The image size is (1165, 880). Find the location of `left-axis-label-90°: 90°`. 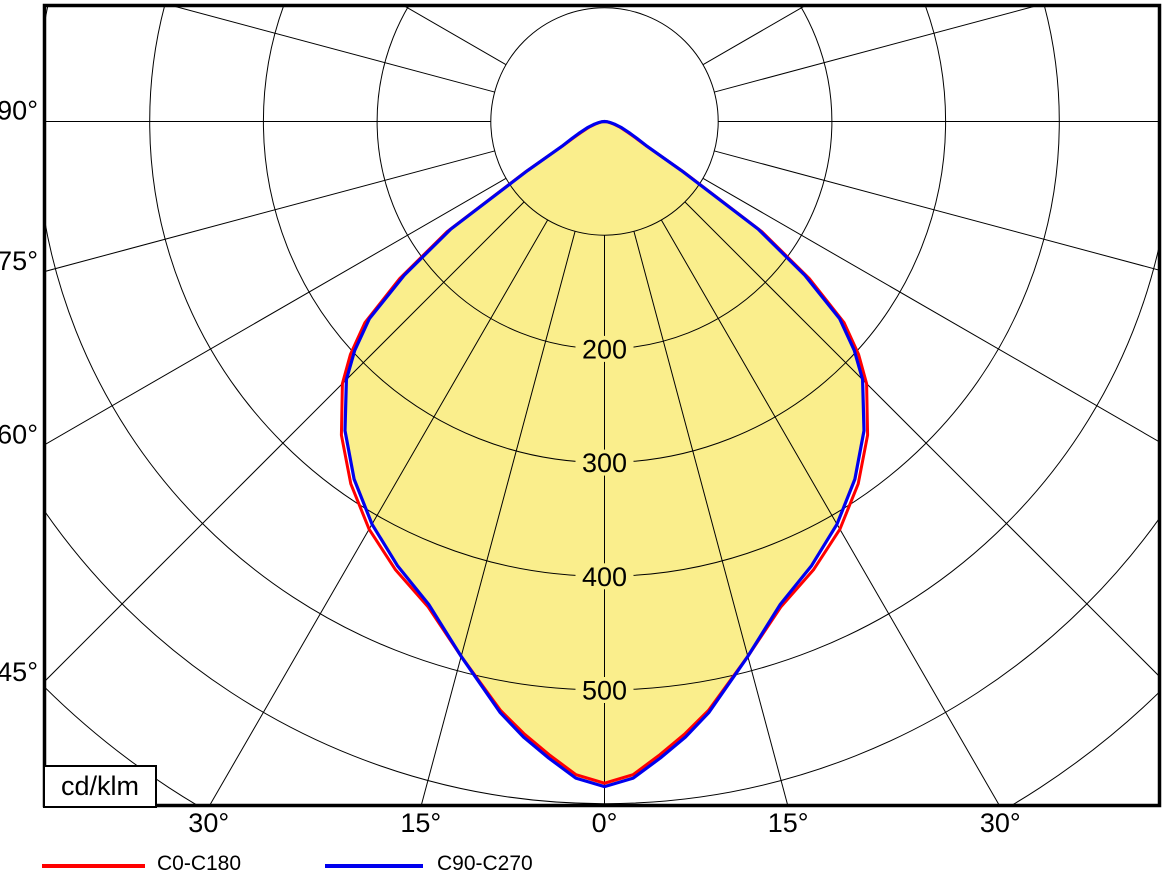

left-axis-label-90°: 90° is located at coordinates (19, 111).